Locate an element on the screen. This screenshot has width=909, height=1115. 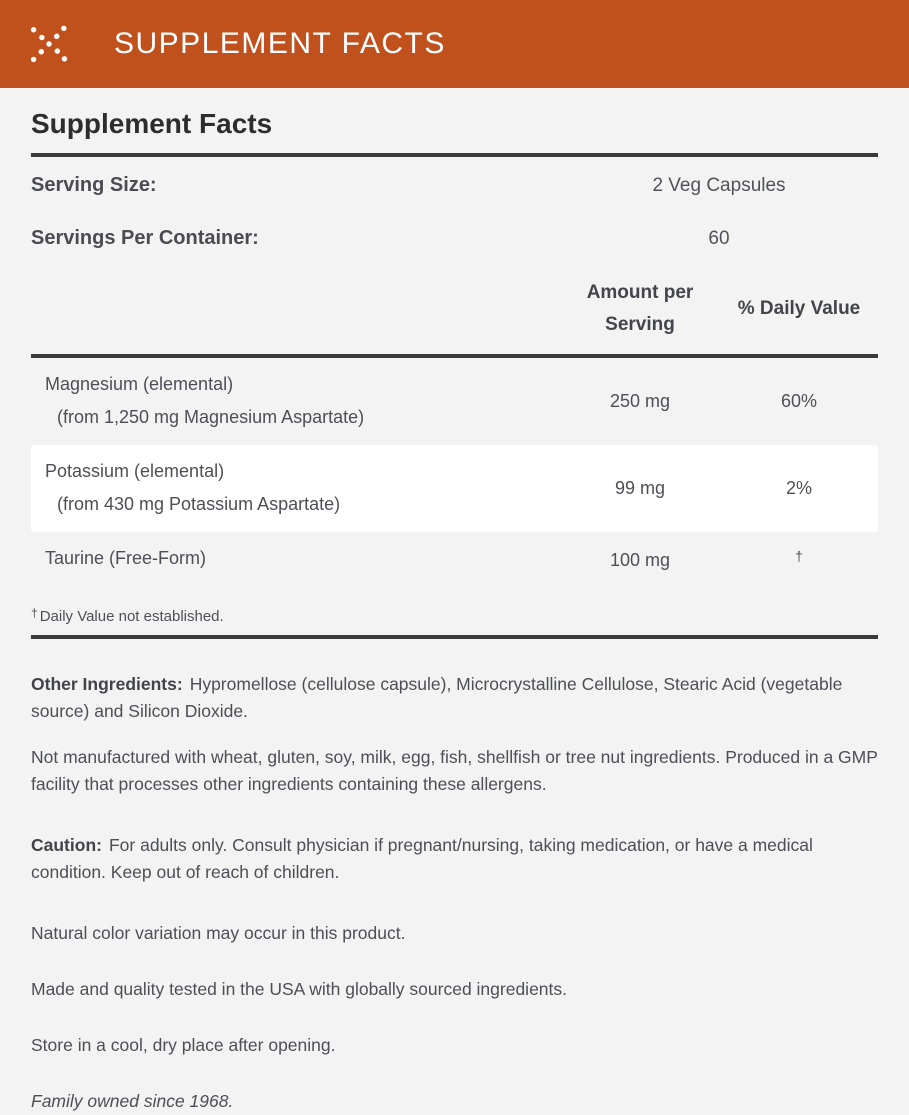
table-row-taurine: Taurine (Free-Form) 100 mg † is located at coordinates (454, 560).